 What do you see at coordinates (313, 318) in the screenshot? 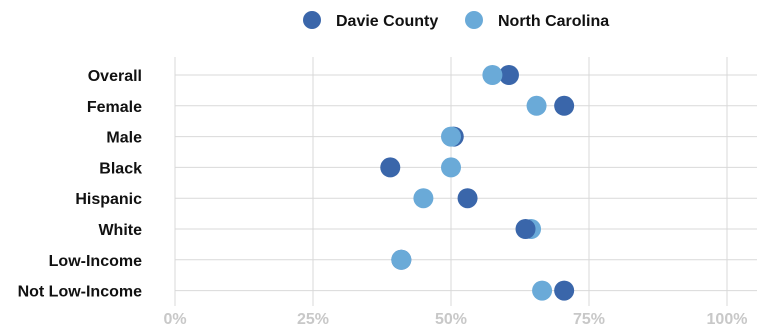
I see `x-tick-label: 25%` at bounding box center [313, 318].